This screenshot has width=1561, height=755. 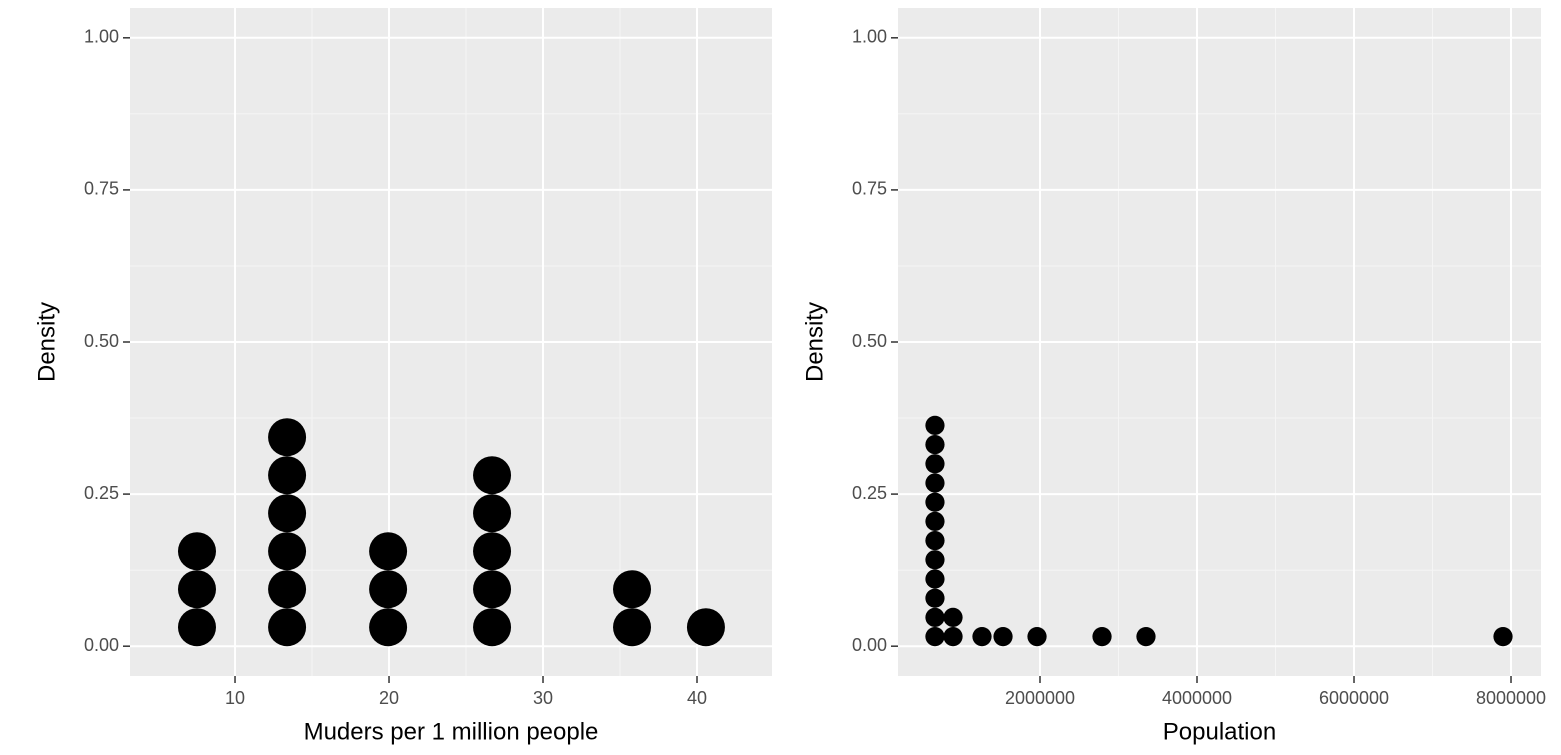 I want to click on x-tick-label: 10, so click(x=235, y=698).